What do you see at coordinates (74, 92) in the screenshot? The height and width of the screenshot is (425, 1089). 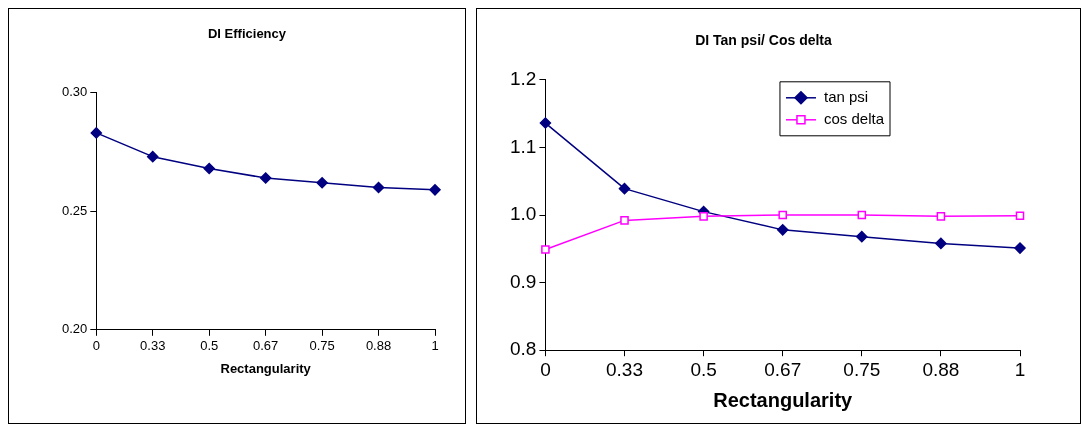 I see `y-tick-label: 0.30` at bounding box center [74, 92].